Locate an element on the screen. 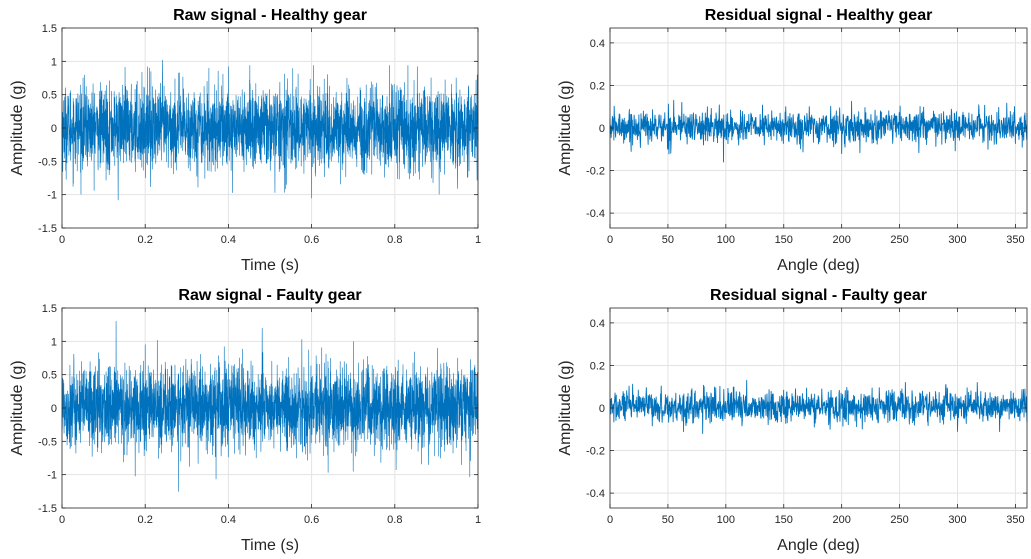 Image resolution: width=1031 pixels, height=559 pixels. chart-3-xtick-label-0: 0 is located at coordinates (610, 520).